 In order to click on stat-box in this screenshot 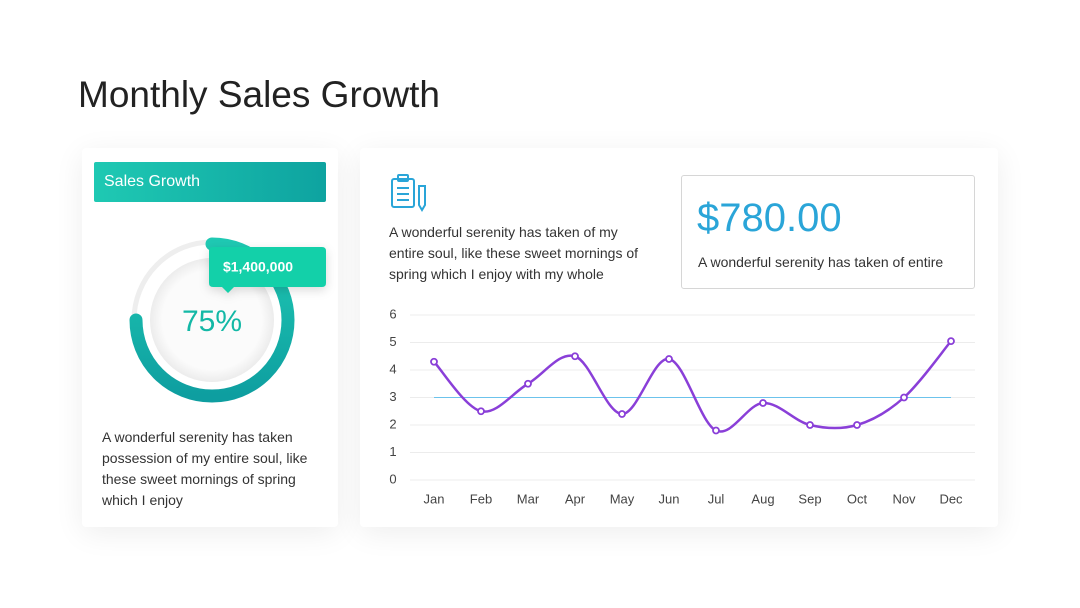, I will do `click(828, 232)`.